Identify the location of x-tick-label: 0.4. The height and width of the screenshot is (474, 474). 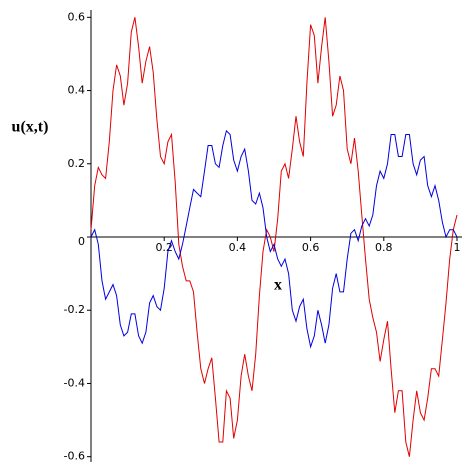
(238, 247).